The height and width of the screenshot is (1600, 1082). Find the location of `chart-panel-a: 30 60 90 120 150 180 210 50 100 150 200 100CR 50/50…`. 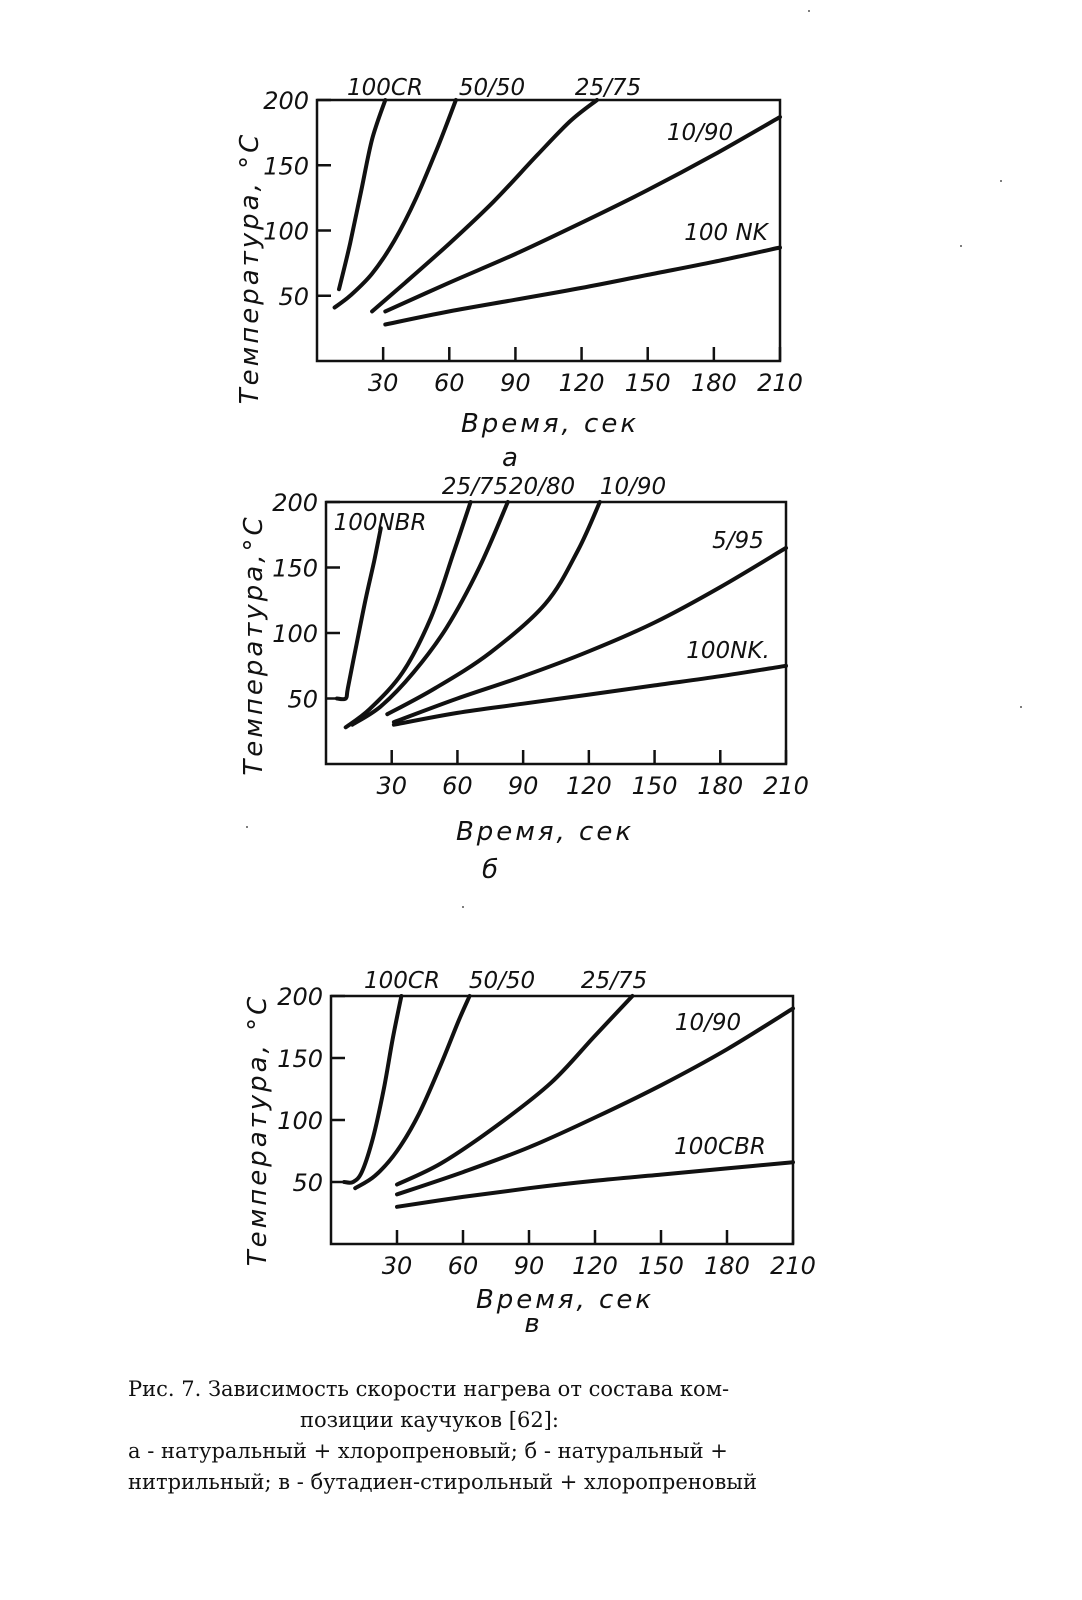

chart-panel-a: 30 60 90 120 150 180 210 50 100 150 200 100CR 50/50… is located at coordinates (519, 274).